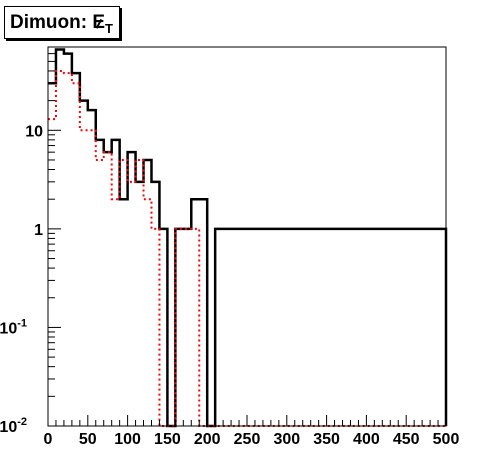  Describe the element at coordinates (13, 327) in the screenshot. I see `y-tick-label: 10⁻¹` at that location.